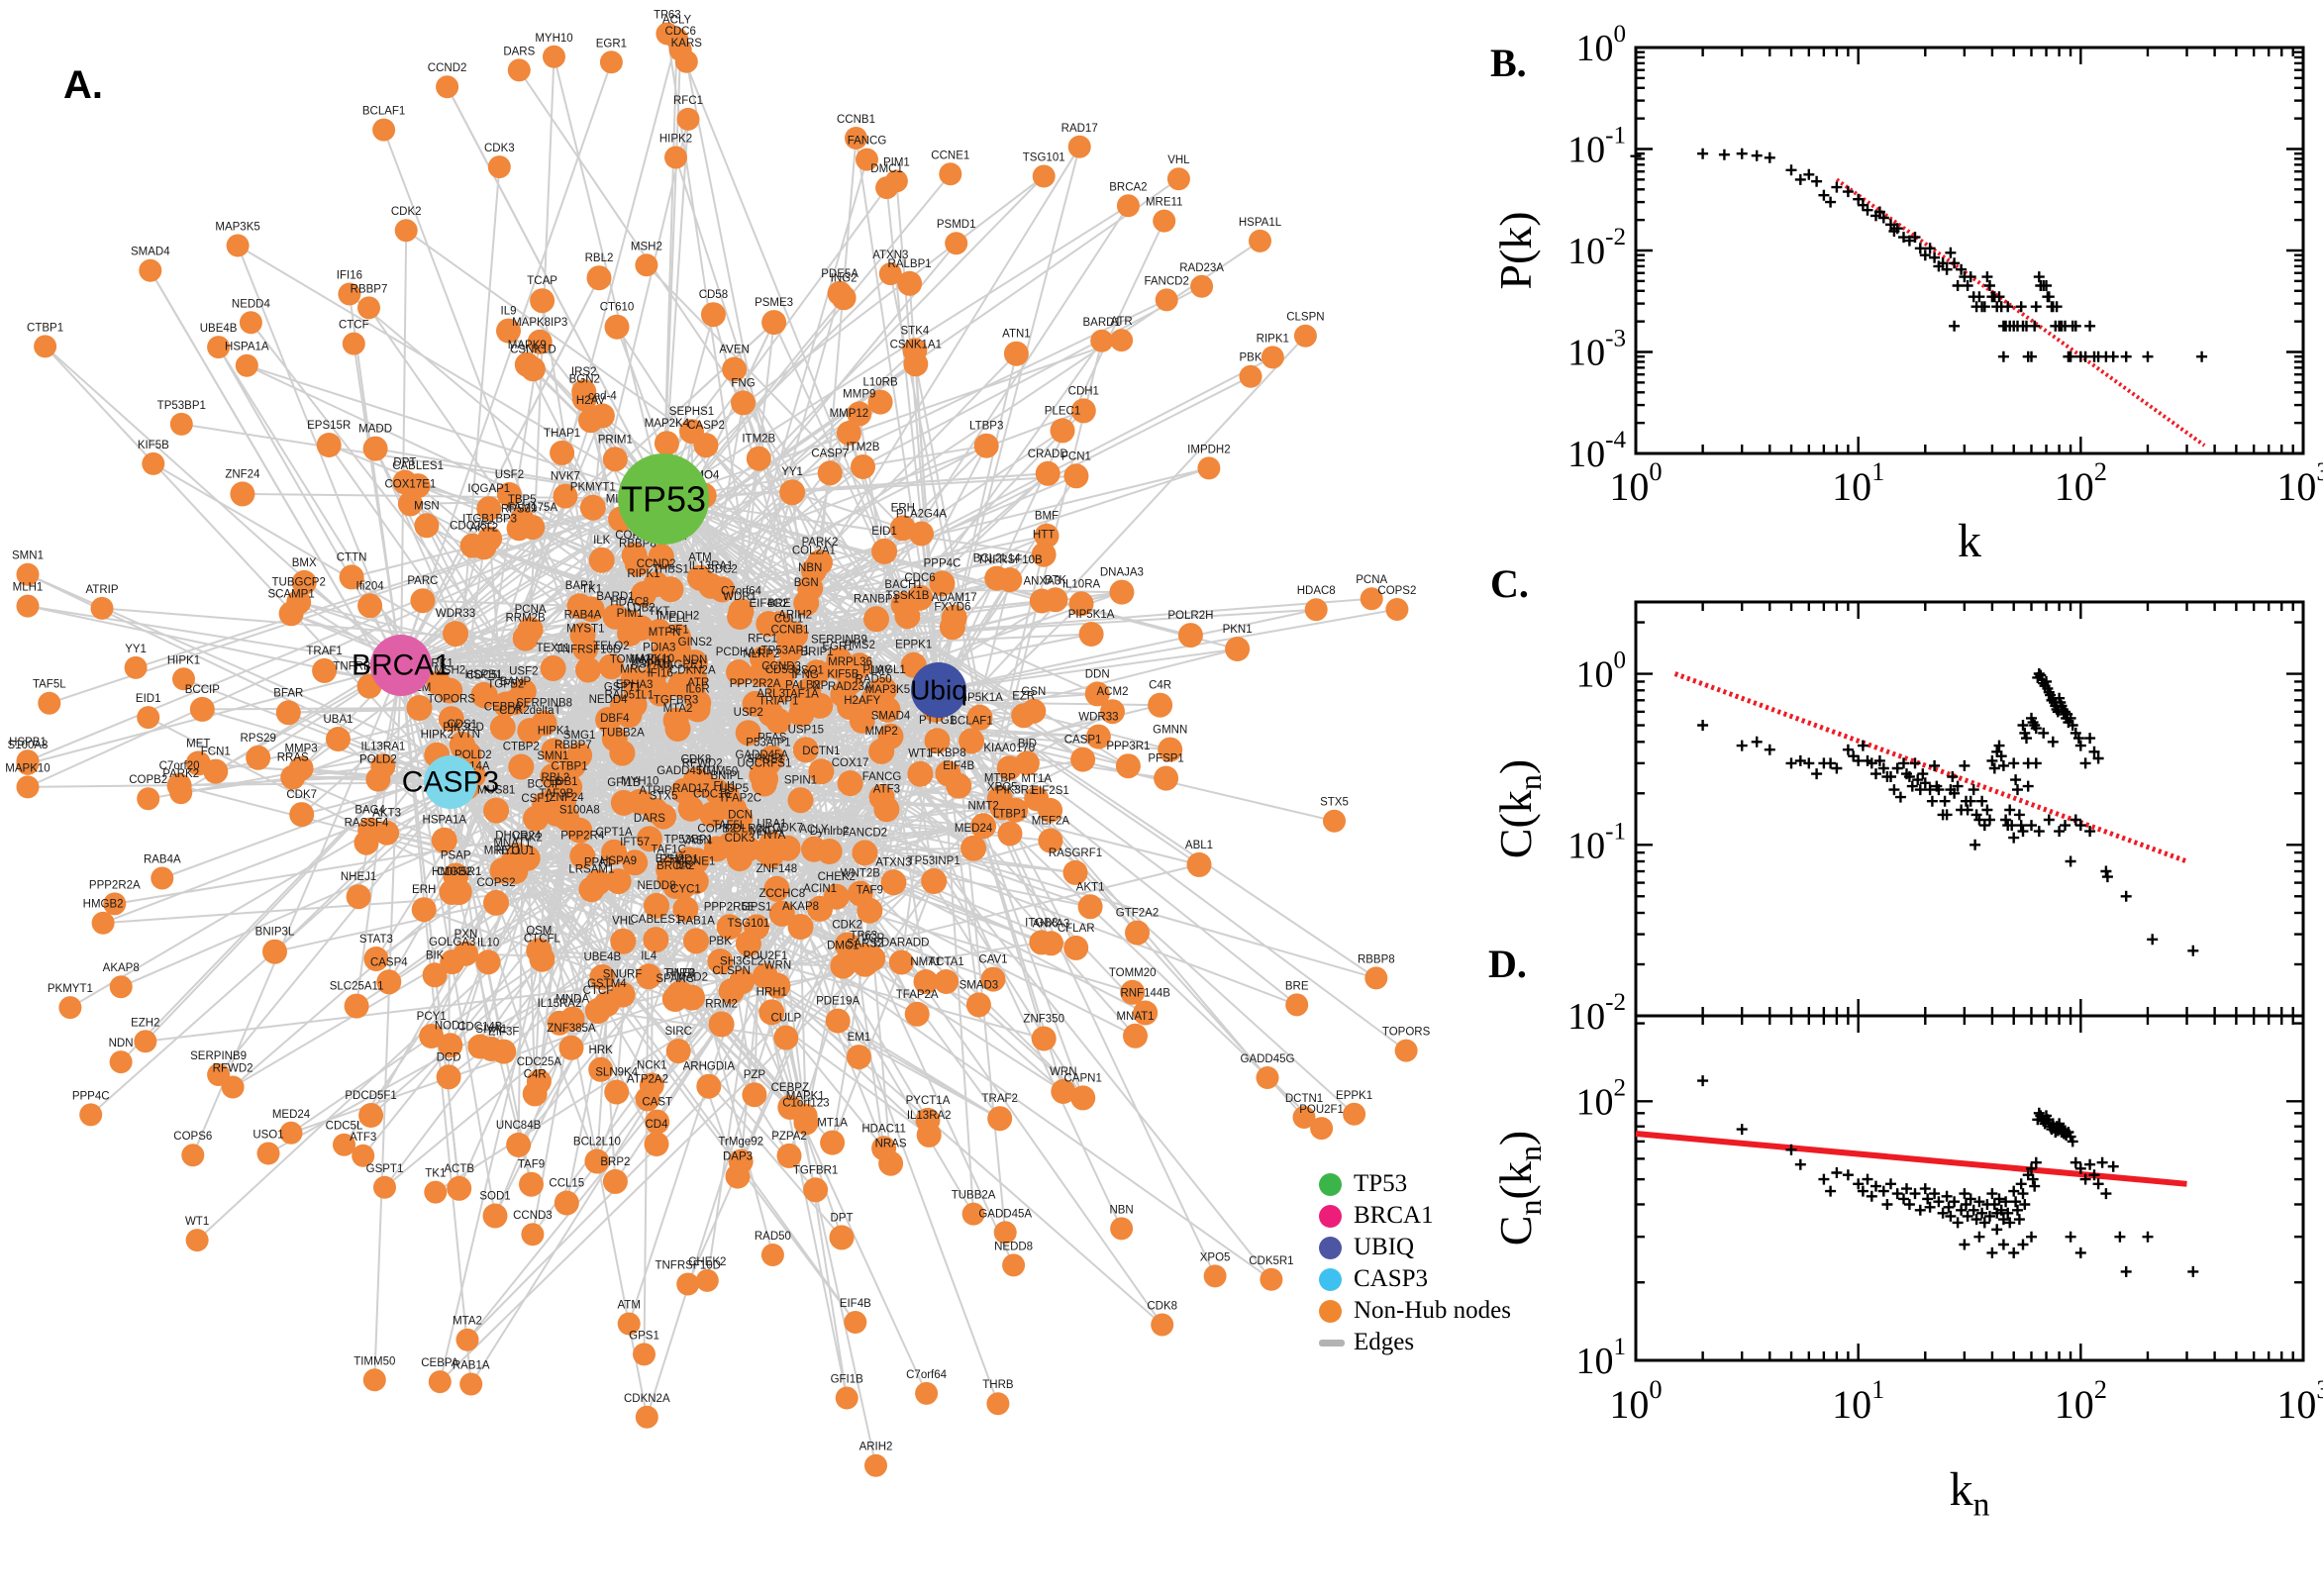 This screenshot has height=1596, width=2323. What do you see at coordinates (573, 1000) in the screenshot?
I see `svg-text: MNDA` at bounding box center [573, 1000].